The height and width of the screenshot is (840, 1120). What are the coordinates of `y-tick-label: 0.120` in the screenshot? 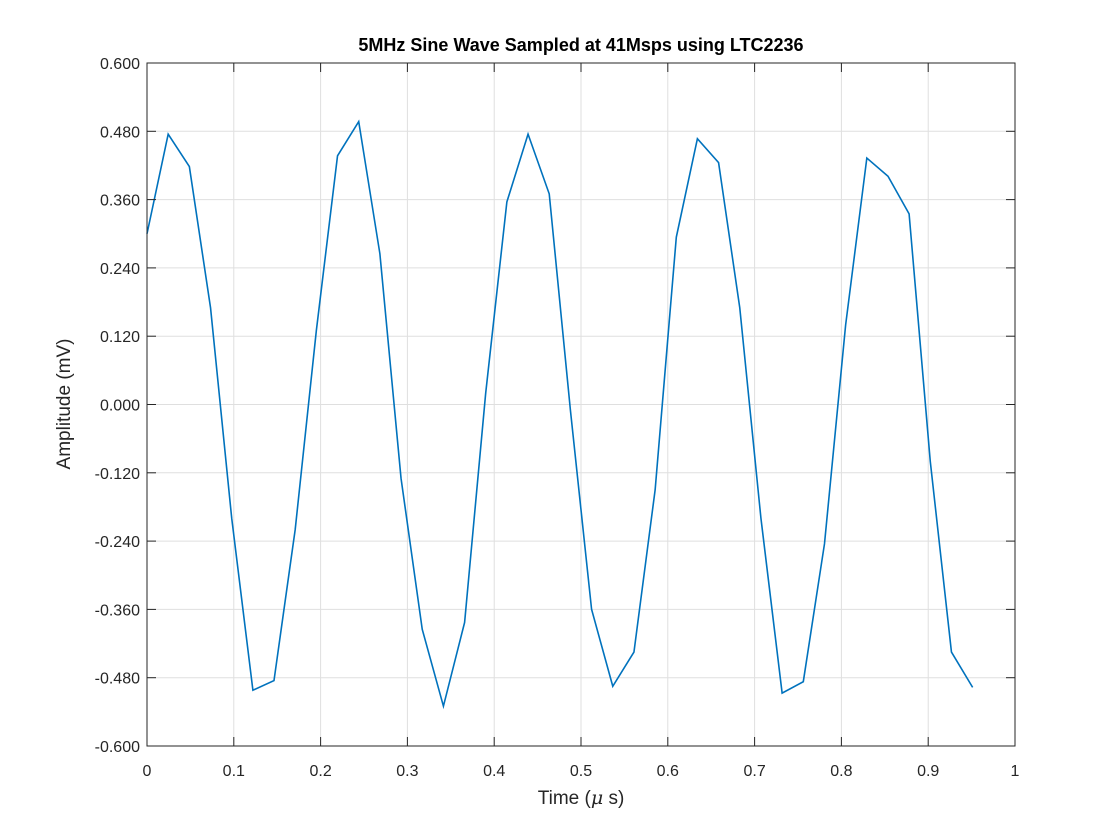 It's located at (120, 337).